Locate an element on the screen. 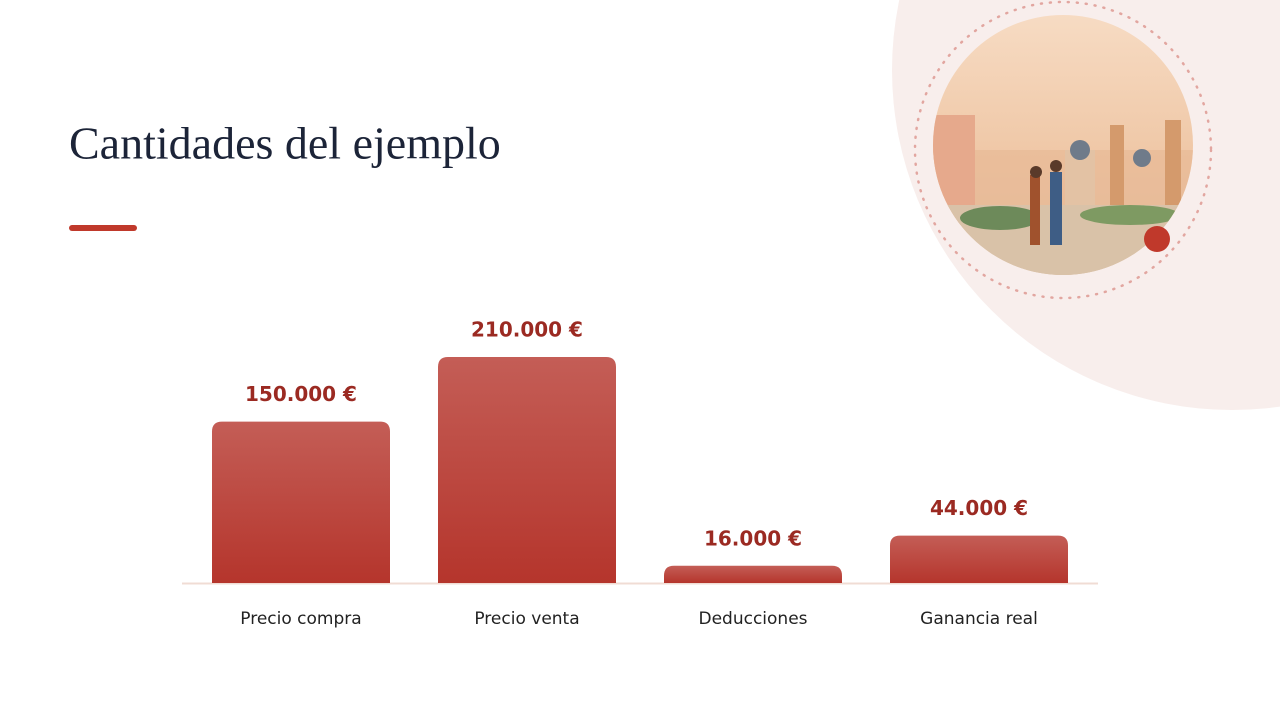 This screenshot has height=720, width=1280. value-label: 44.000 € is located at coordinates (979, 508).